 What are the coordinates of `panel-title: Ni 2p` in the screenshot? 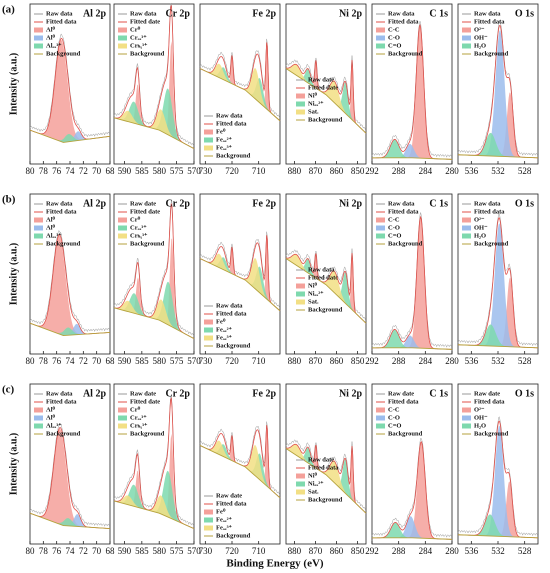 It's located at (351, 203).